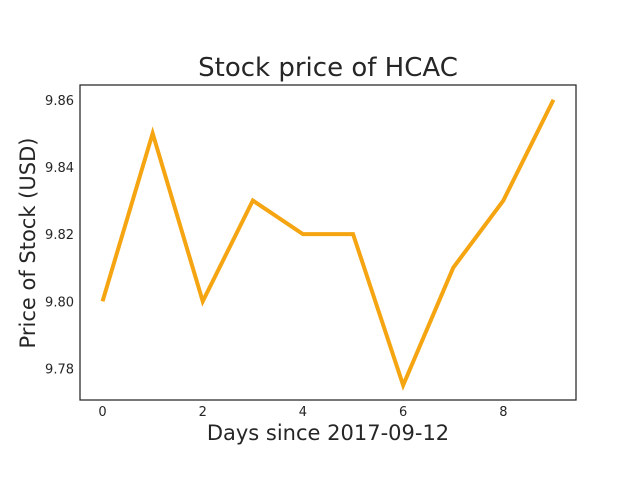 The width and height of the screenshot is (640, 480). Describe the element at coordinates (102, 412) in the screenshot. I see `x-tick-label: 0` at that location.